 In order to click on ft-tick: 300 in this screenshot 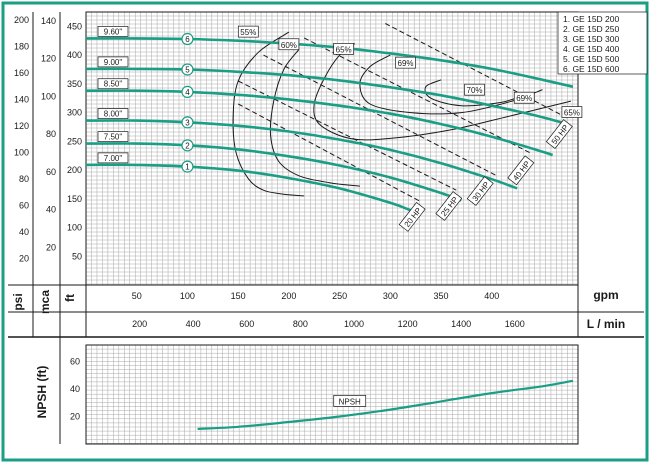, I will do `click(74, 113)`.